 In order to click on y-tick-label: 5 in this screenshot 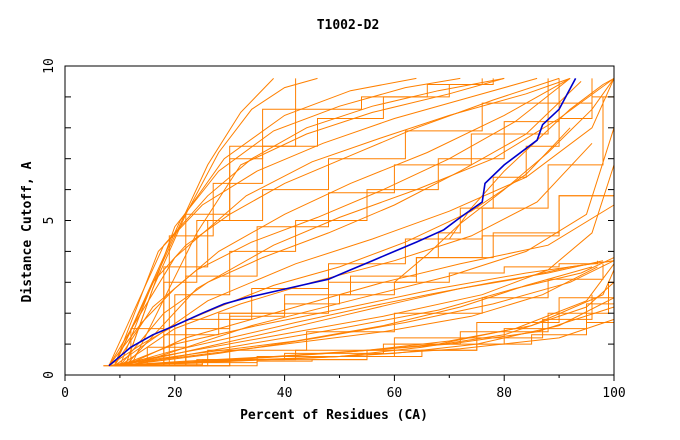, I will do `click(49, 221)`.